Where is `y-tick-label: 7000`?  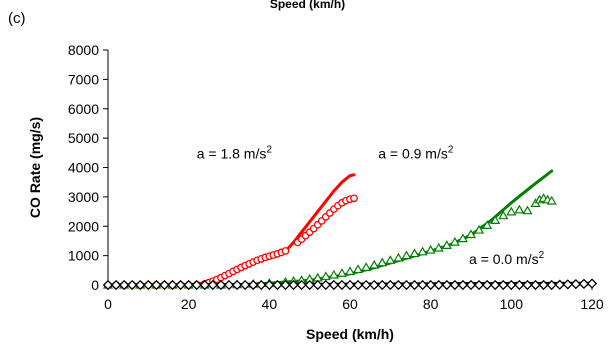 y-tick-label: 7000 is located at coordinates (83, 79).